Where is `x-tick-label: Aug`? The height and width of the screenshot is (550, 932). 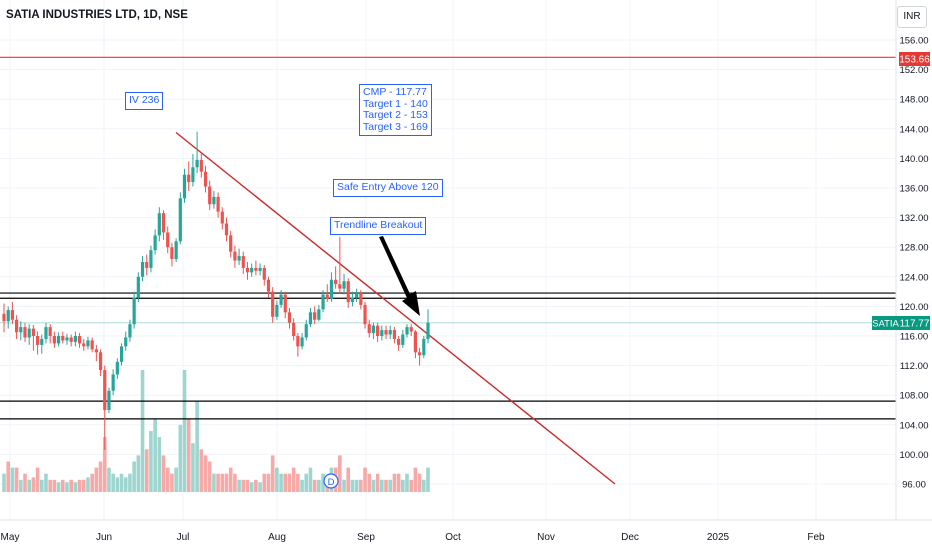
x-tick-label: Aug is located at coordinates (277, 537).